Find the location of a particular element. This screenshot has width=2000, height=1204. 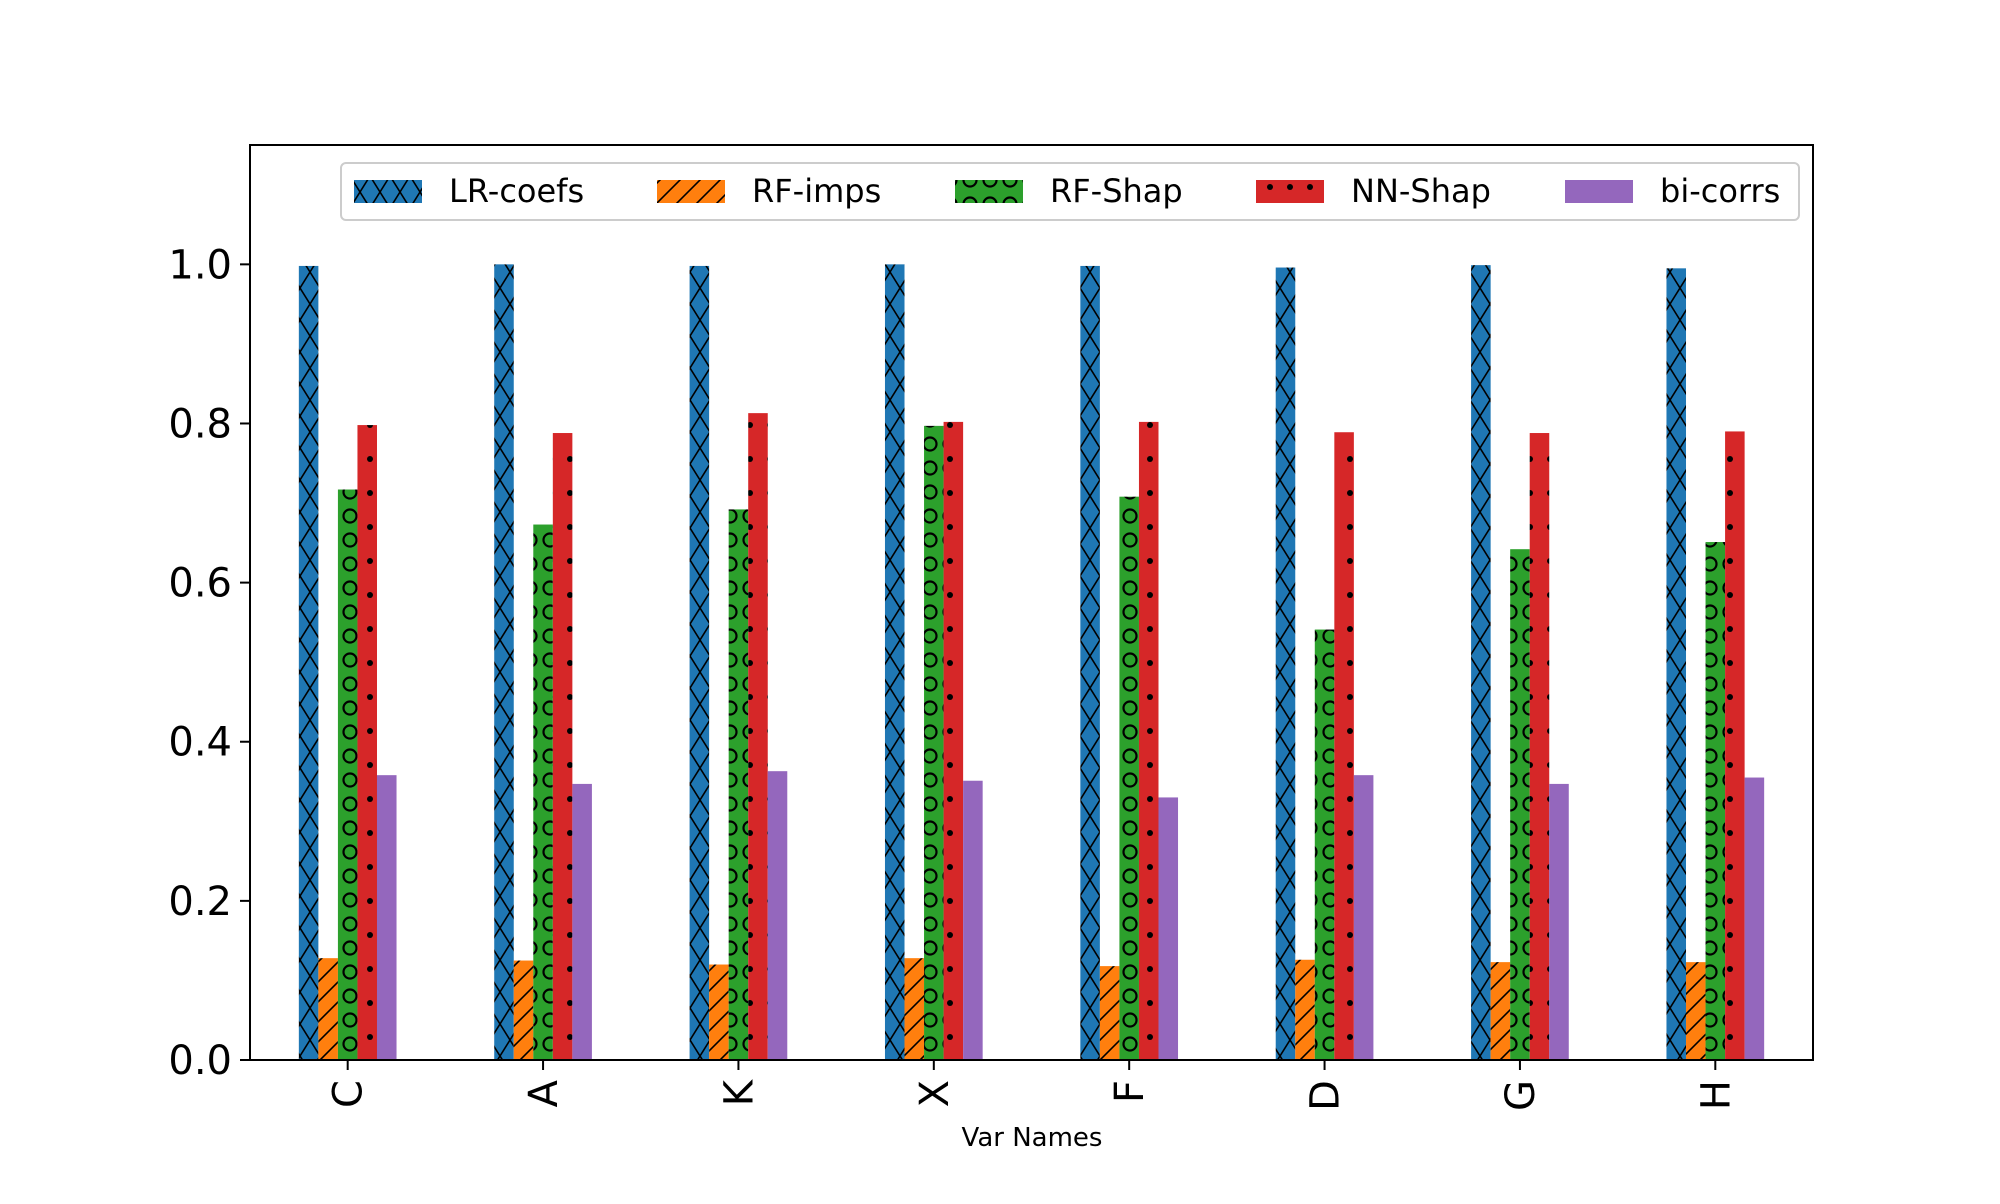

bar-LR-coefs-G is located at coordinates (1481, 662).